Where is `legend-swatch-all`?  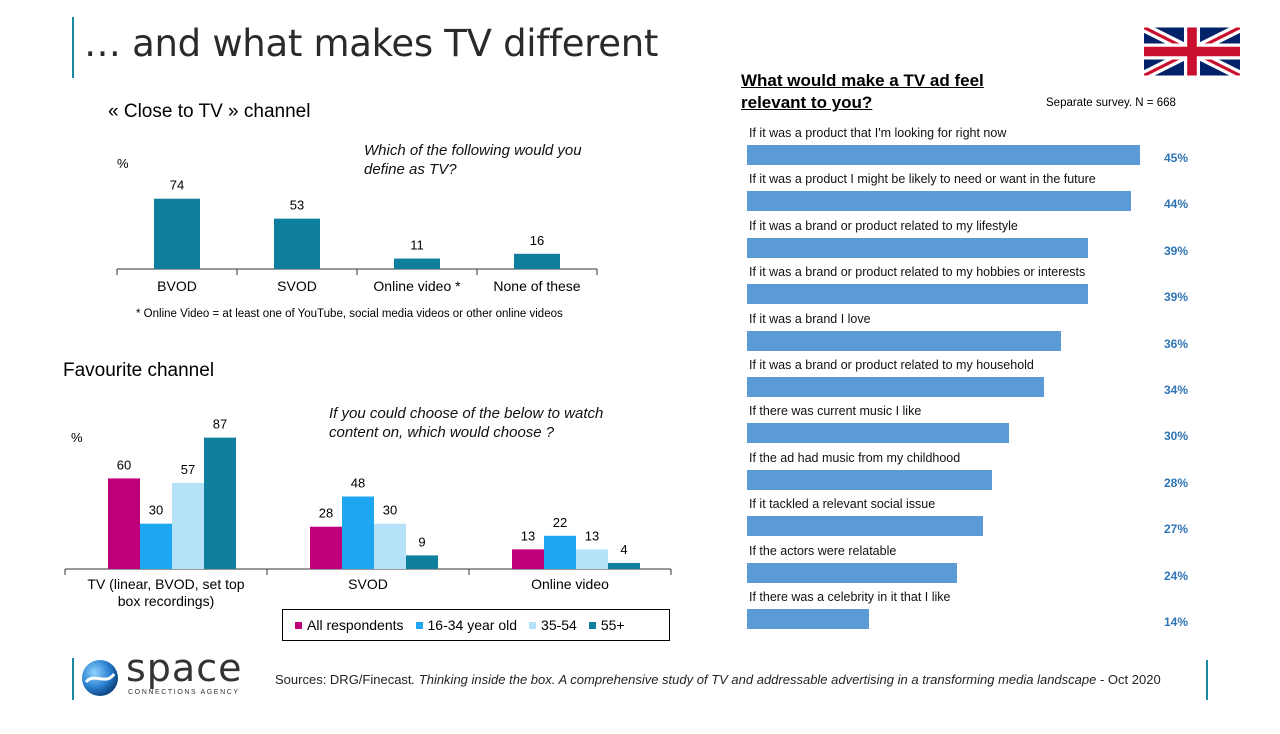 legend-swatch-all is located at coordinates (298, 625).